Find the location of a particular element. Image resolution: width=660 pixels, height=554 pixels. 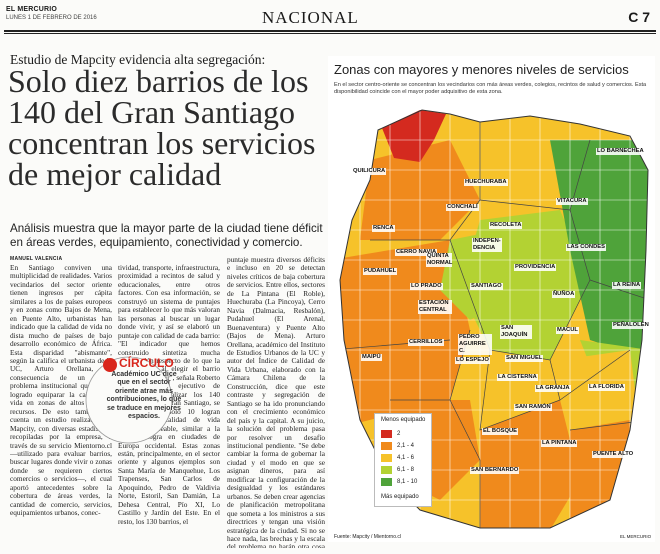

publication-date: LUNES 1 DE FEBRERO DE 2016 is located at coordinates (51, 18).